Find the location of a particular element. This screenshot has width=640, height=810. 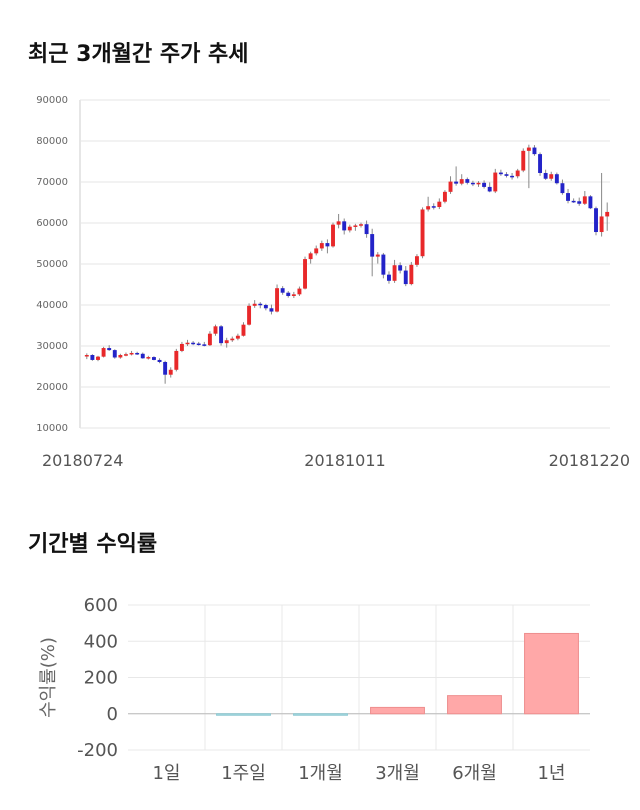

y-tick-label: 10000 is located at coordinates (52, 428).